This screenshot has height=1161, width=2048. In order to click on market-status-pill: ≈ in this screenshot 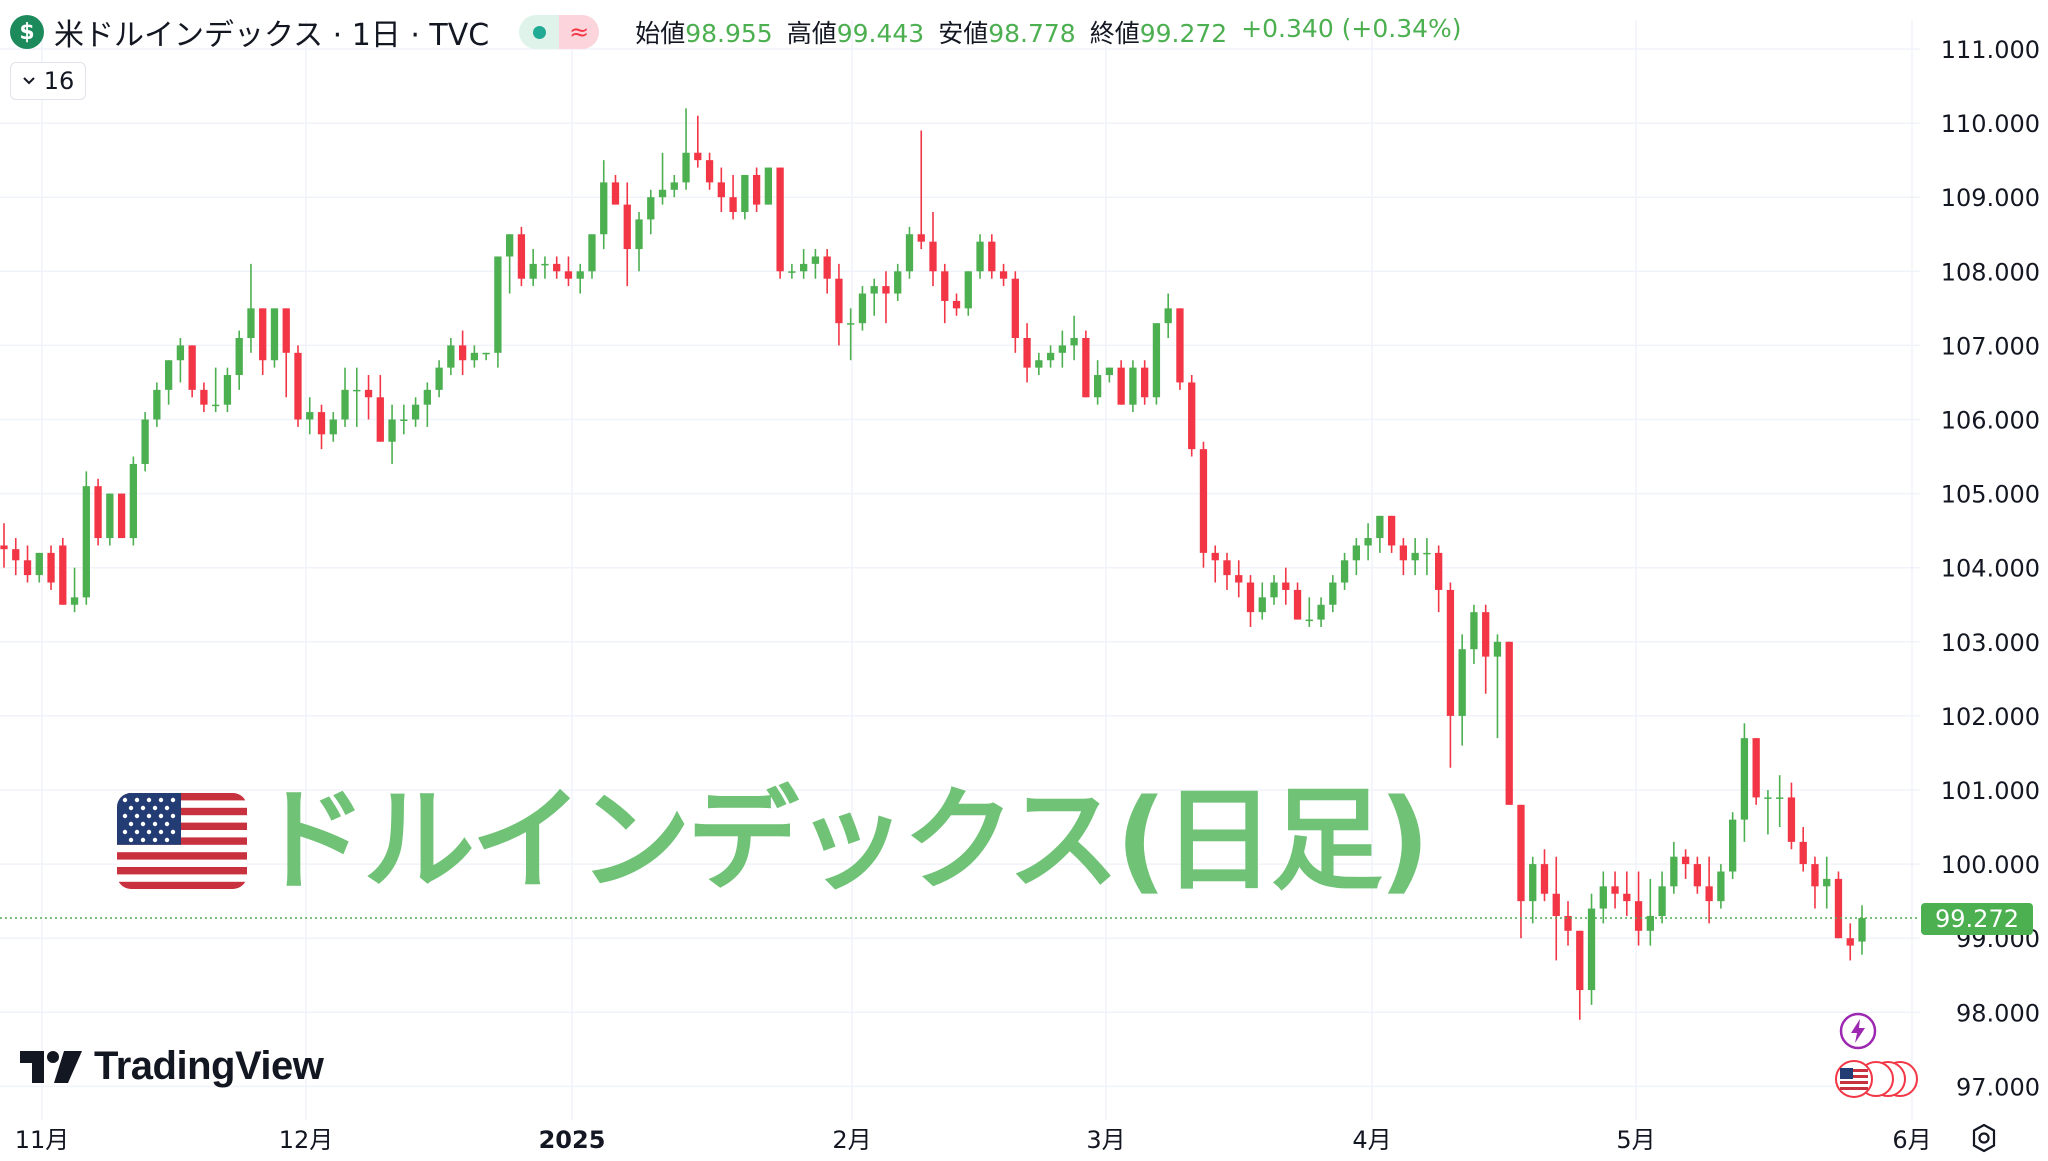, I will do `click(559, 32)`.